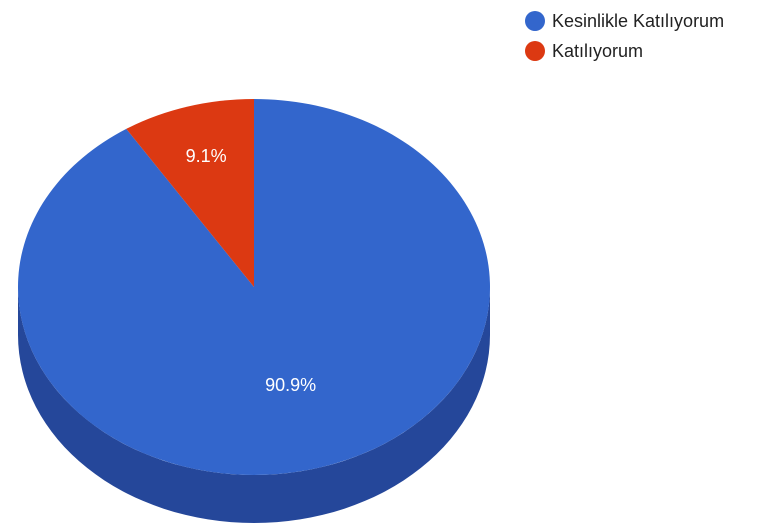  I want to click on legend-item-kesinlikle-katiliyorum: Kesinlikle Katılıyorum, so click(624, 21).